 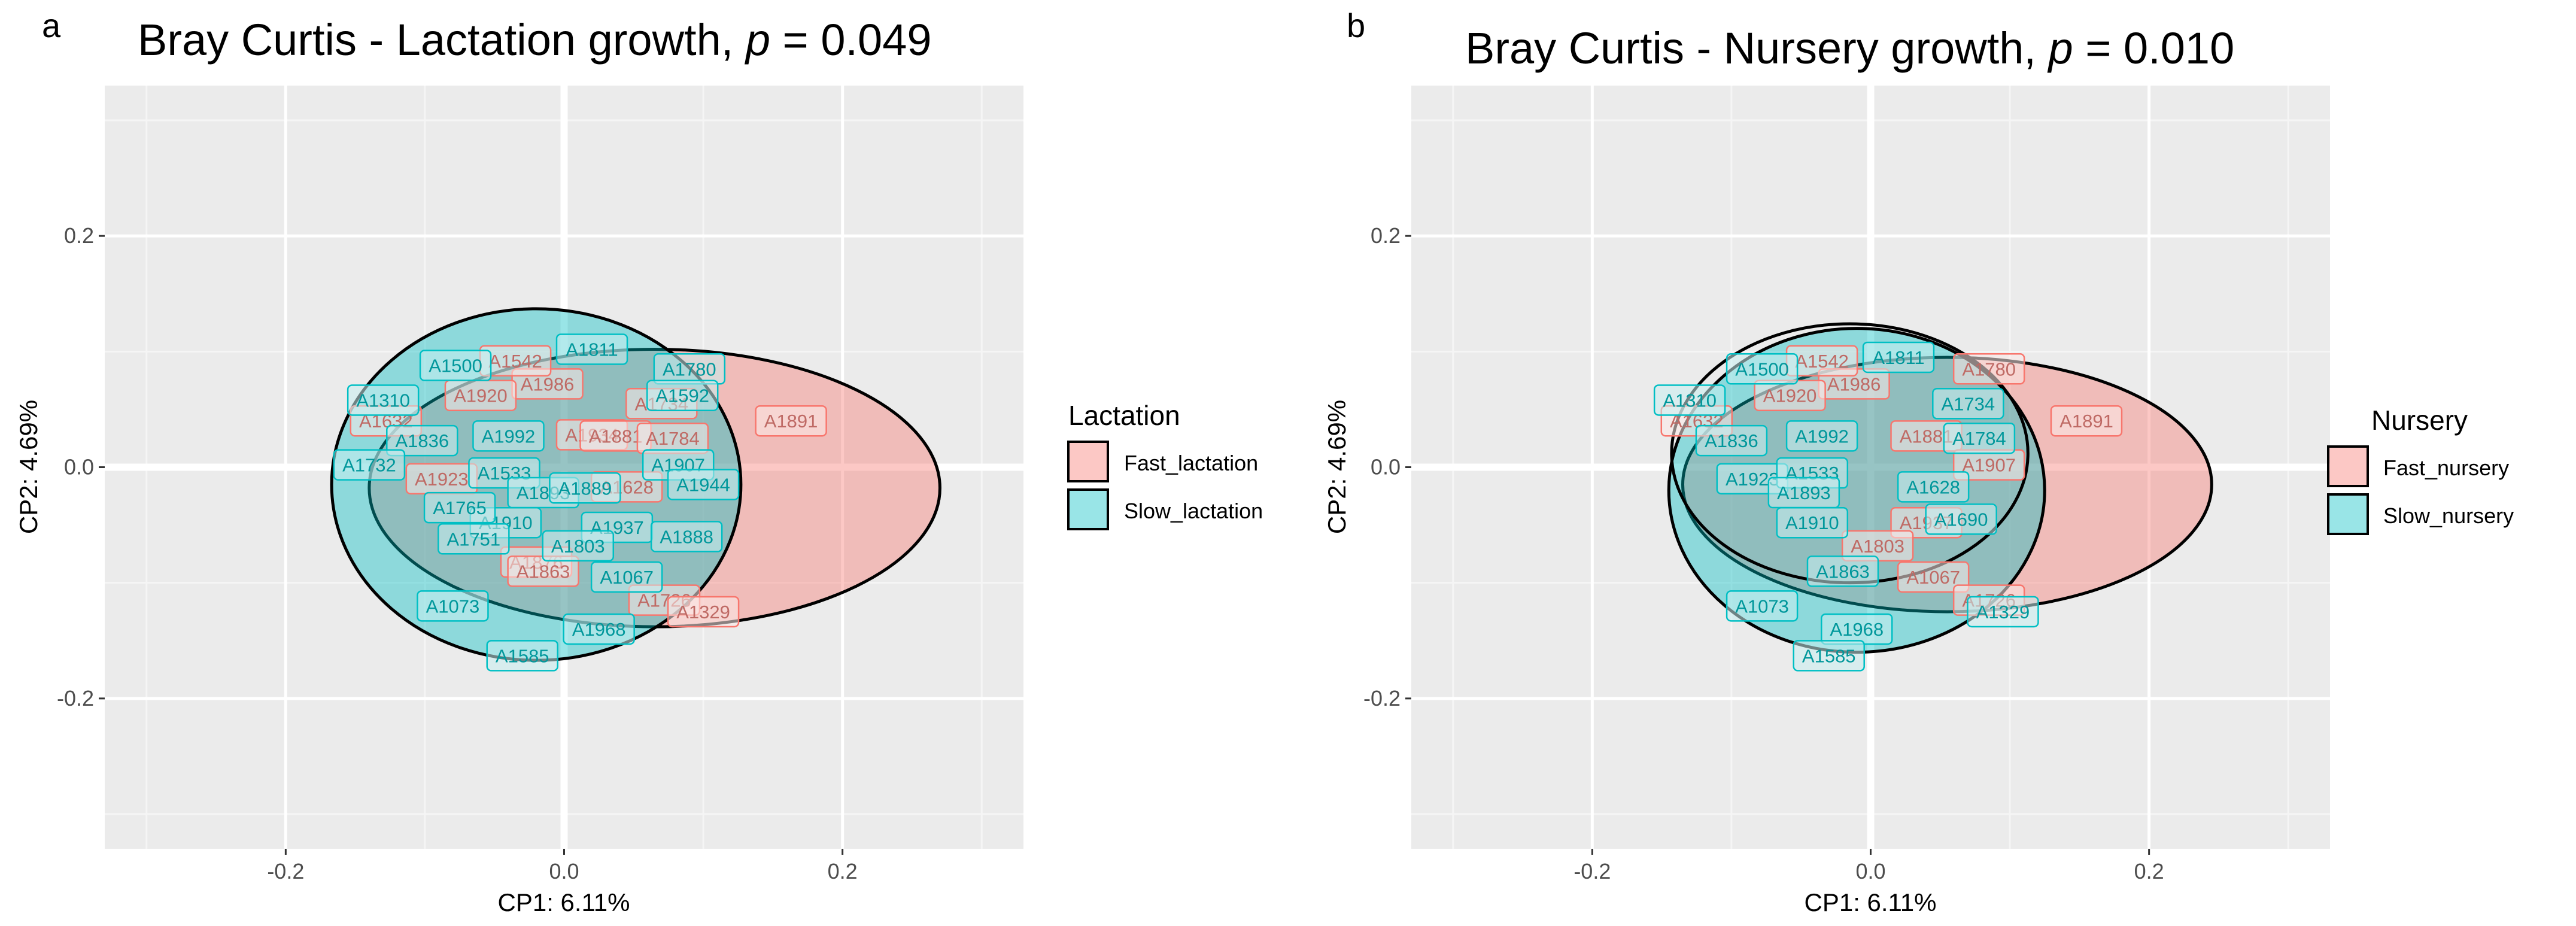 What do you see at coordinates (1193, 511) in the screenshot?
I see `panel-a-legend-label-slow: Slow_lactation` at bounding box center [1193, 511].